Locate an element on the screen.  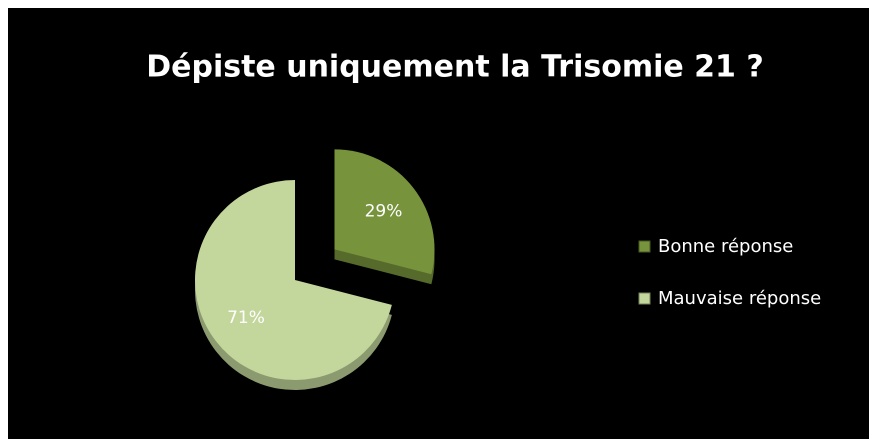
data-label: 71% is located at coordinates (246, 318).